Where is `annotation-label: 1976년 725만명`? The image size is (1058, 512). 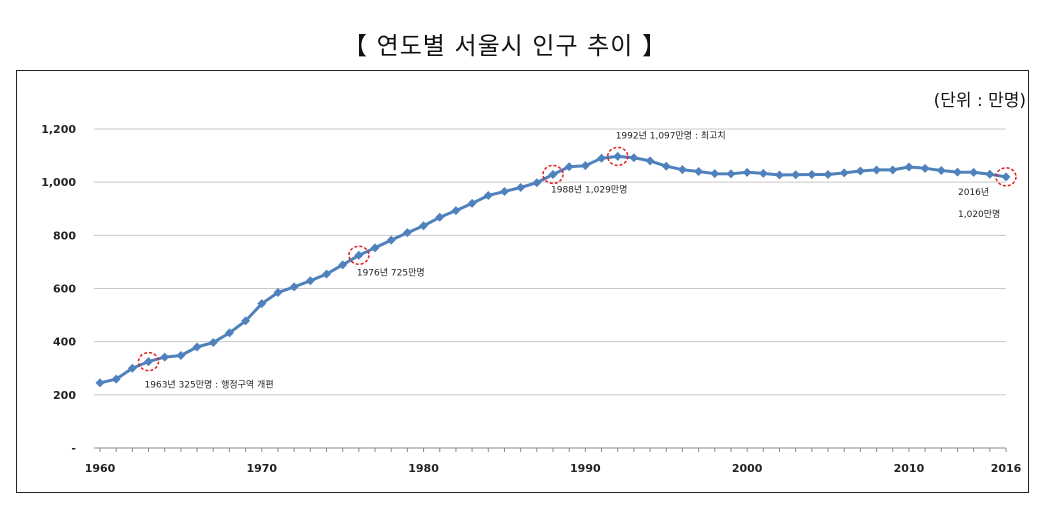 annotation-label: 1976년 725만명 is located at coordinates (391, 272).